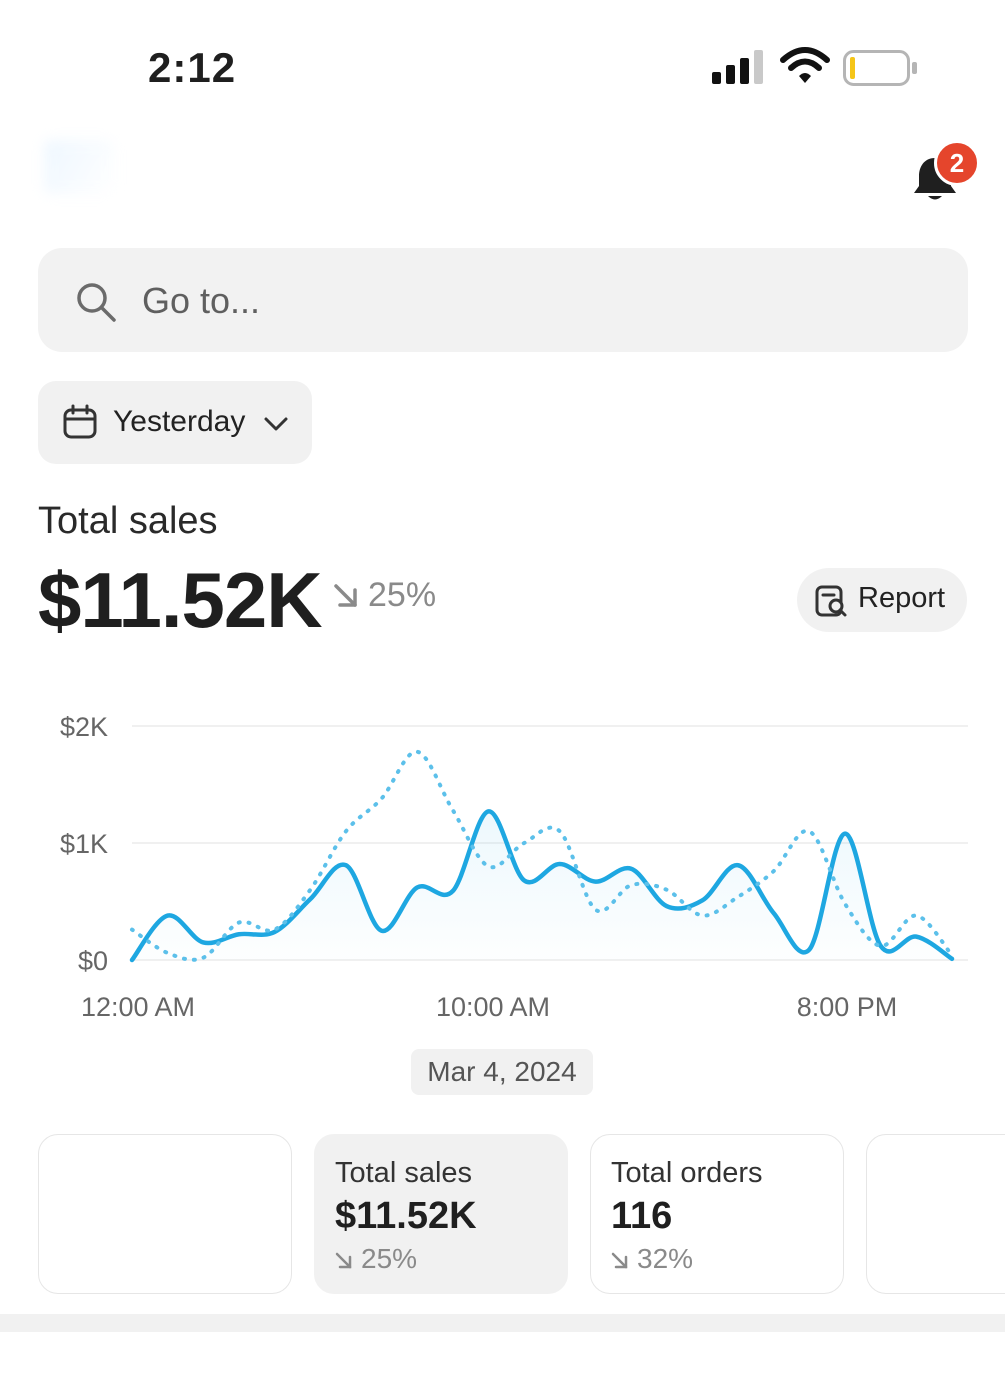 The image size is (1005, 1380). I want to click on cellular-signal-icon, so click(737, 67).